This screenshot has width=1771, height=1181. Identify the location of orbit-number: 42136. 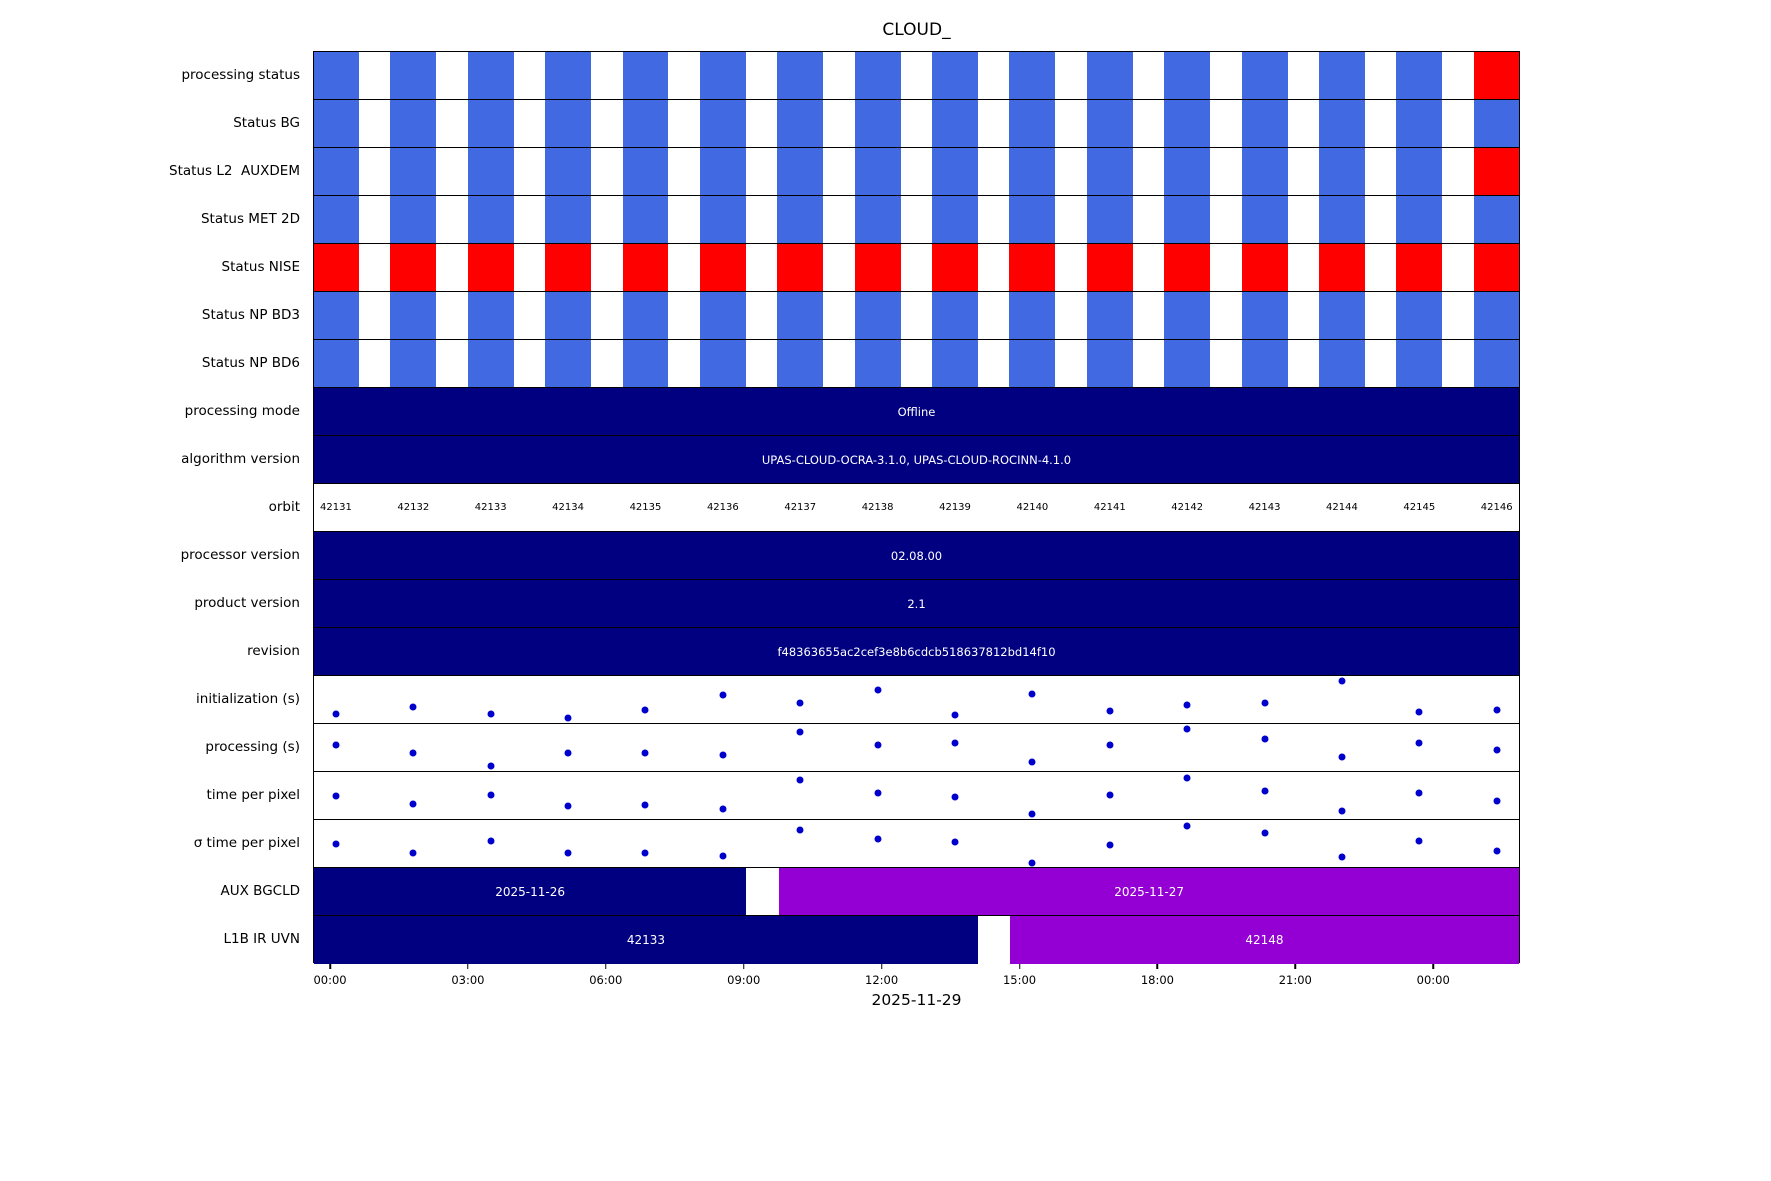
(722, 507).